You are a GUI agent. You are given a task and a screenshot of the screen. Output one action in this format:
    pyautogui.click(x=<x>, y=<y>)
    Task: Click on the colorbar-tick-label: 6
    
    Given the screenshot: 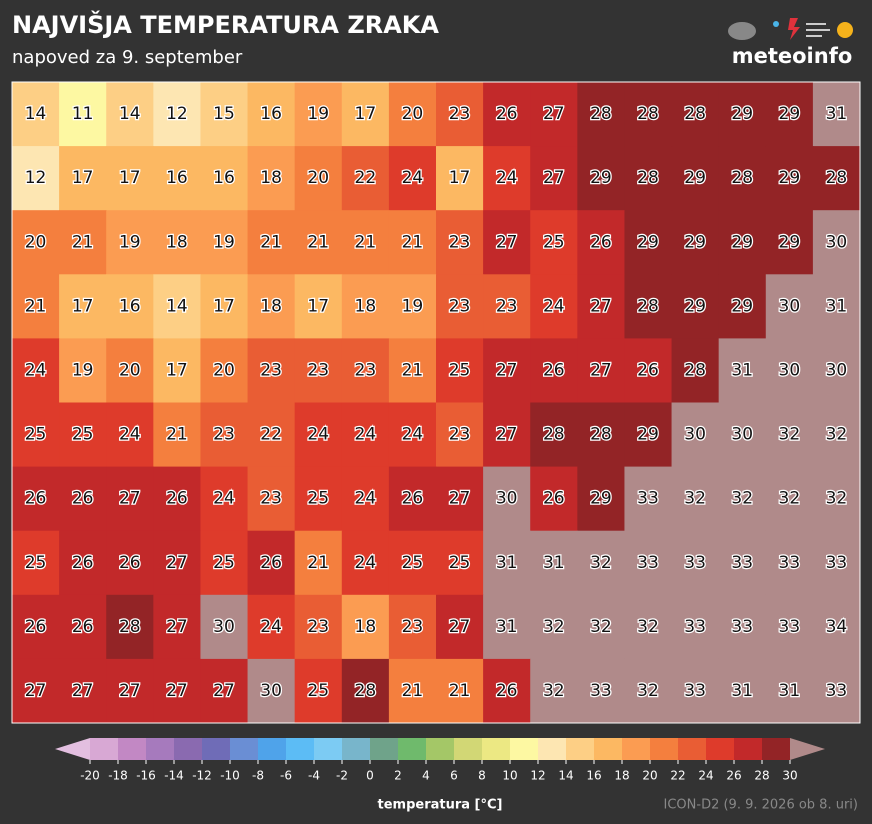 What is the action you would take?
    pyautogui.click(x=454, y=776)
    